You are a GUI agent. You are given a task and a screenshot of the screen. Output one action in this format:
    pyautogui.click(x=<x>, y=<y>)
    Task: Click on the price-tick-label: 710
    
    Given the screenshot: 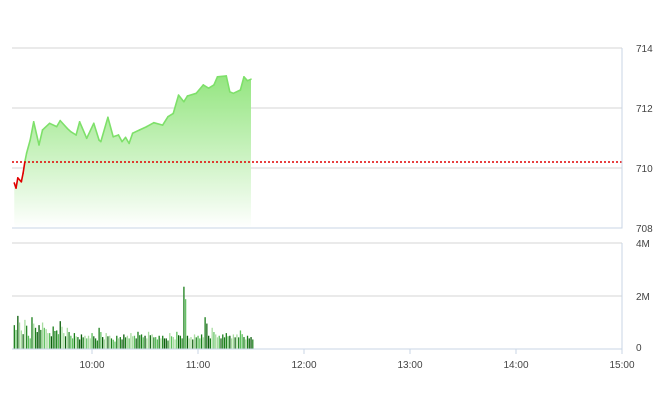 What is the action you would take?
    pyautogui.click(x=644, y=169)
    